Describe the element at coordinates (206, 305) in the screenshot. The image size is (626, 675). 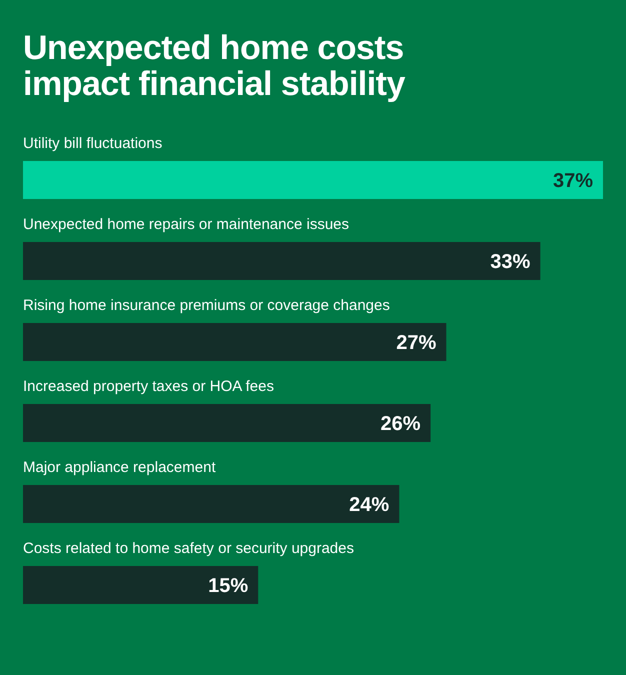
I see `y-tick-label: Rising home insurance premiums or coverage changes` at that location.